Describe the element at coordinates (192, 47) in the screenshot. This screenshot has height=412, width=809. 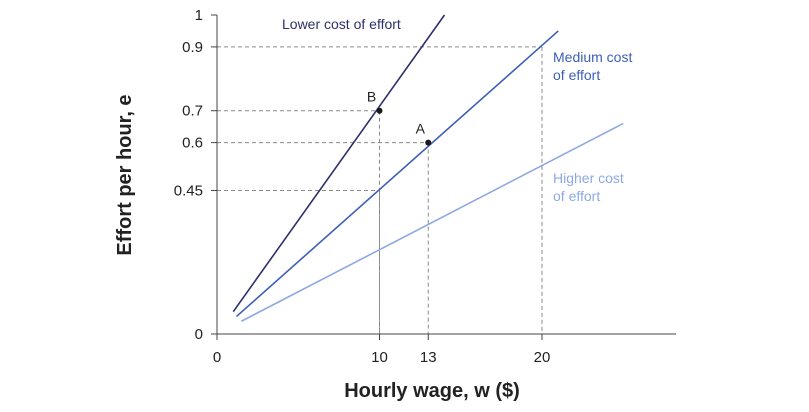
I see `y-tick-label: 0.9` at that location.